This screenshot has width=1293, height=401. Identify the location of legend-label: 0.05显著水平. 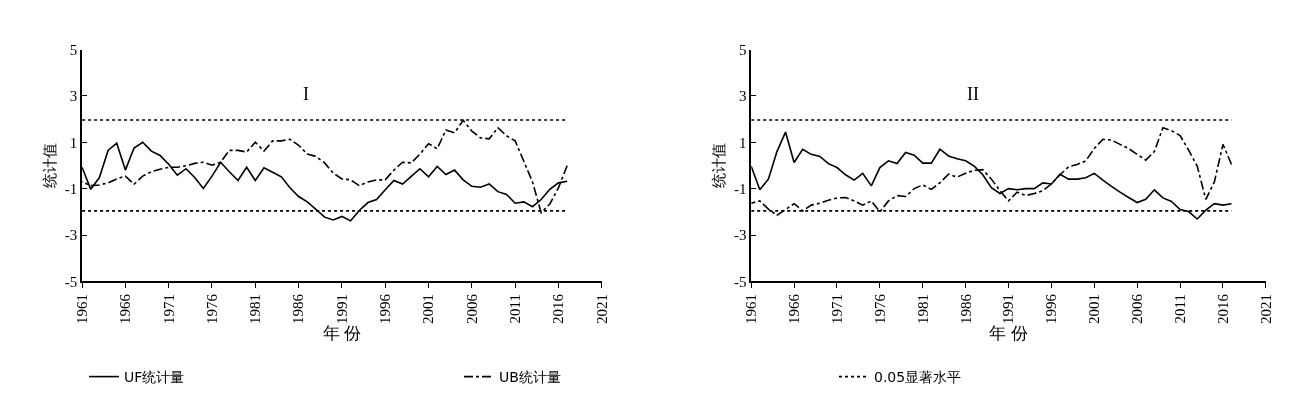
(918, 377).